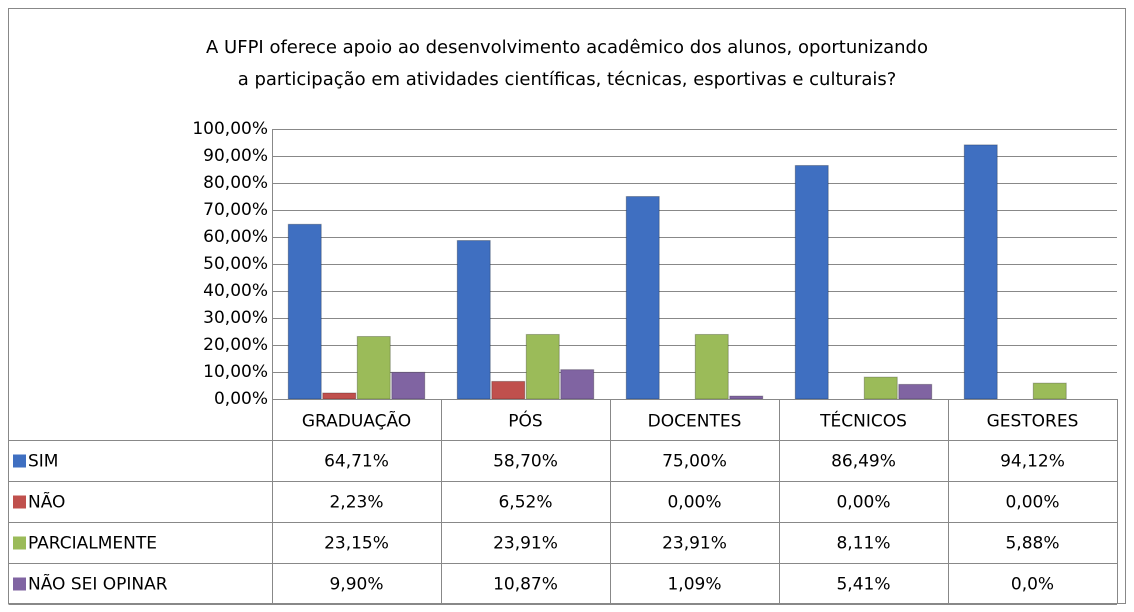  I want to click on x-tick-label: DOCENTES, so click(695, 422).